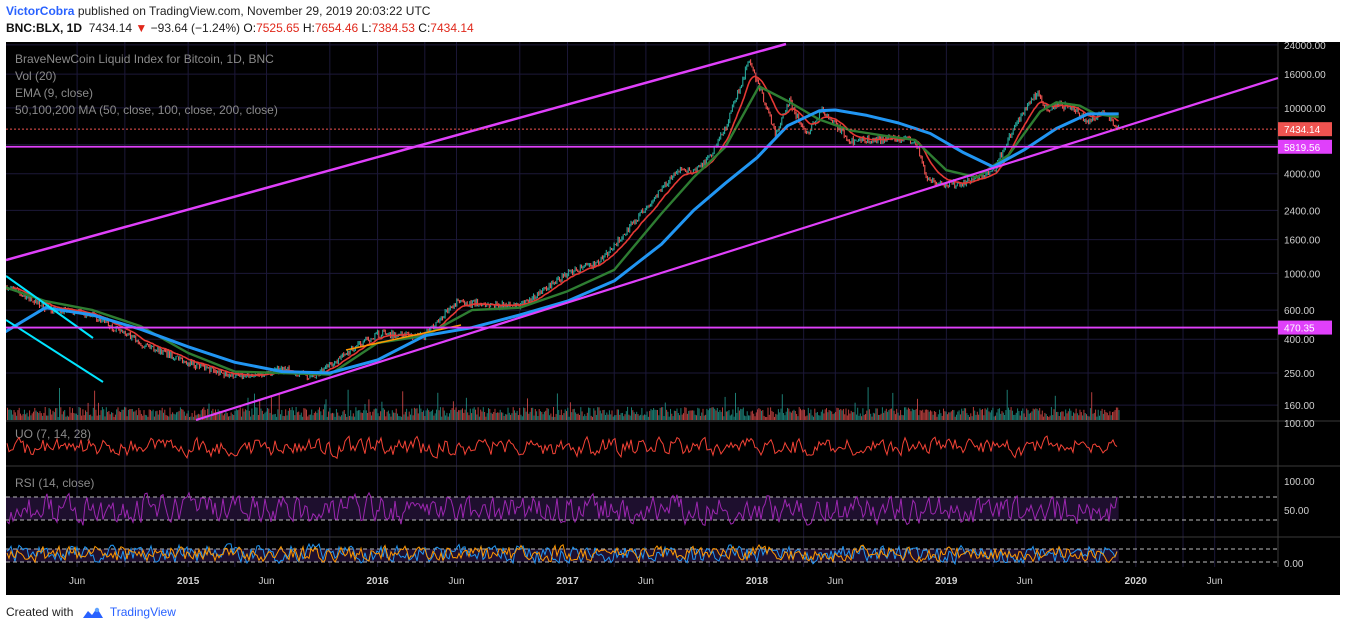 The image size is (1348, 631). Describe the element at coordinates (1215, 581) in the screenshot. I see `time-tick-label: Jun` at that location.